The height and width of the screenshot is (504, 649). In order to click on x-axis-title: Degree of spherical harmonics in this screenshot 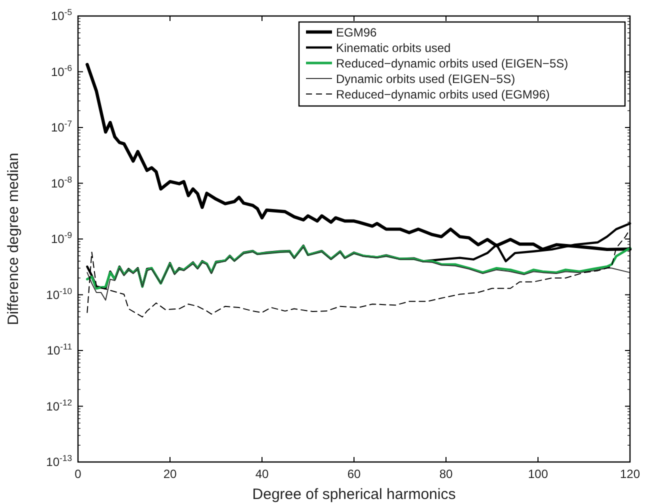, I will do `click(354, 494)`.